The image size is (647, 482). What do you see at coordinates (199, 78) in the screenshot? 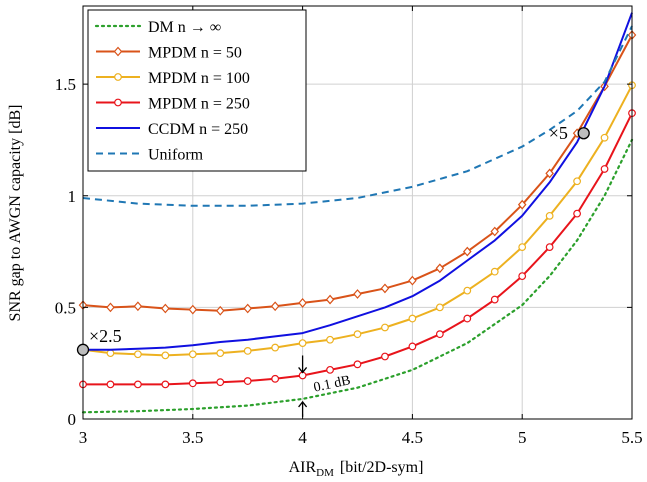
I see `legend-label-2: MPDM n = 100` at bounding box center [199, 78].